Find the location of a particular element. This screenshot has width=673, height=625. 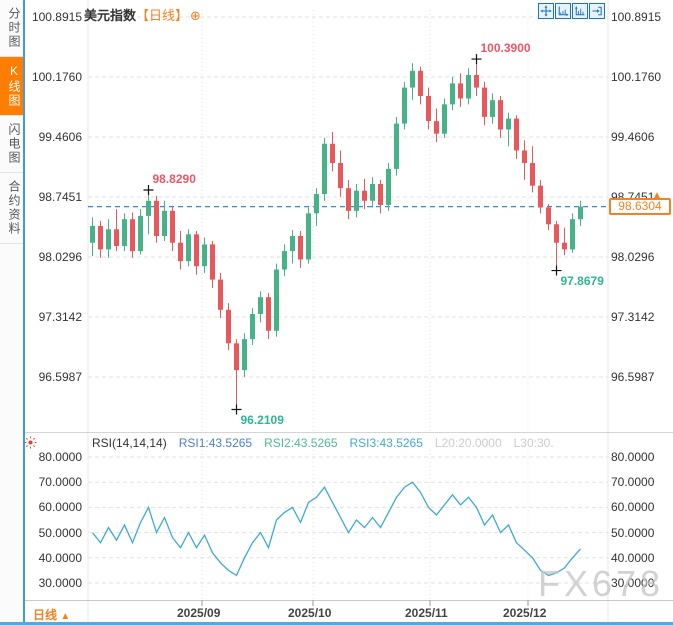

rsi-settings-icon is located at coordinates (30, 444).